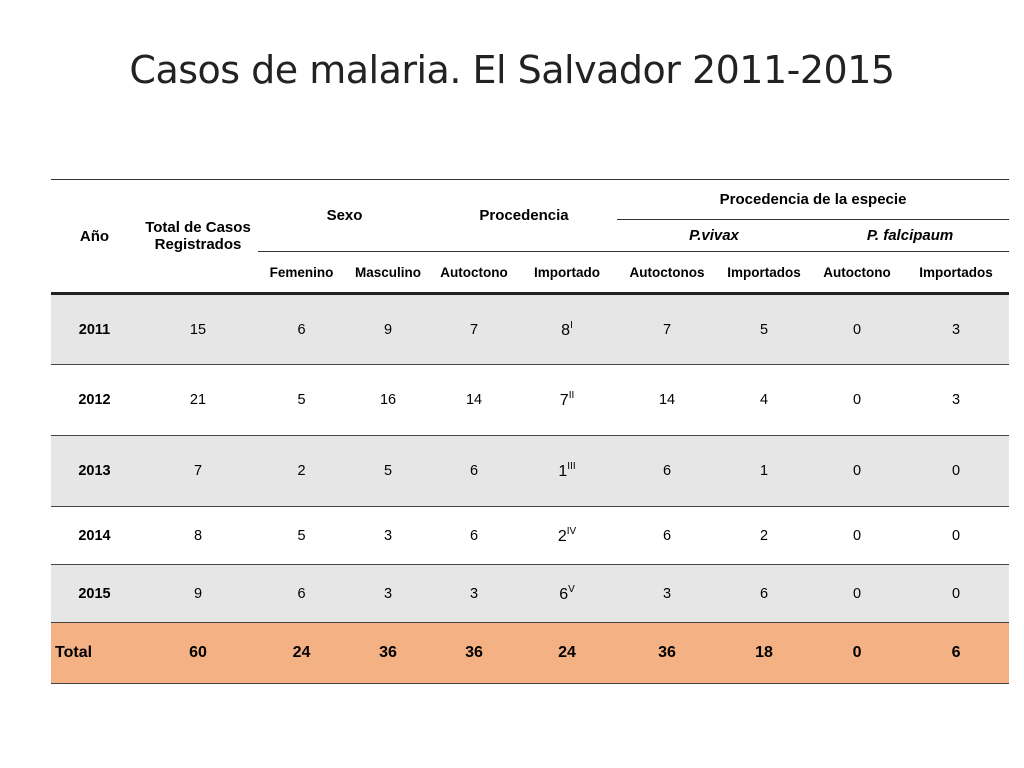 Image resolution: width=1024 pixels, height=768 pixels. What do you see at coordinates (388, 273) in the screenshot?
I see `header-masculino: Masculino` at bounding box center [388, 273].